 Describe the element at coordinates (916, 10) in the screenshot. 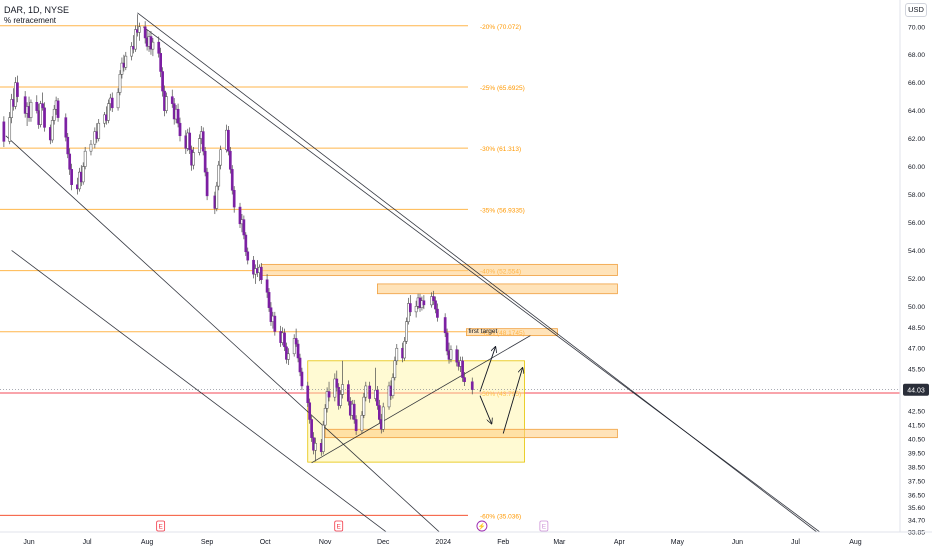

I see `currency-button: USD` at that location.